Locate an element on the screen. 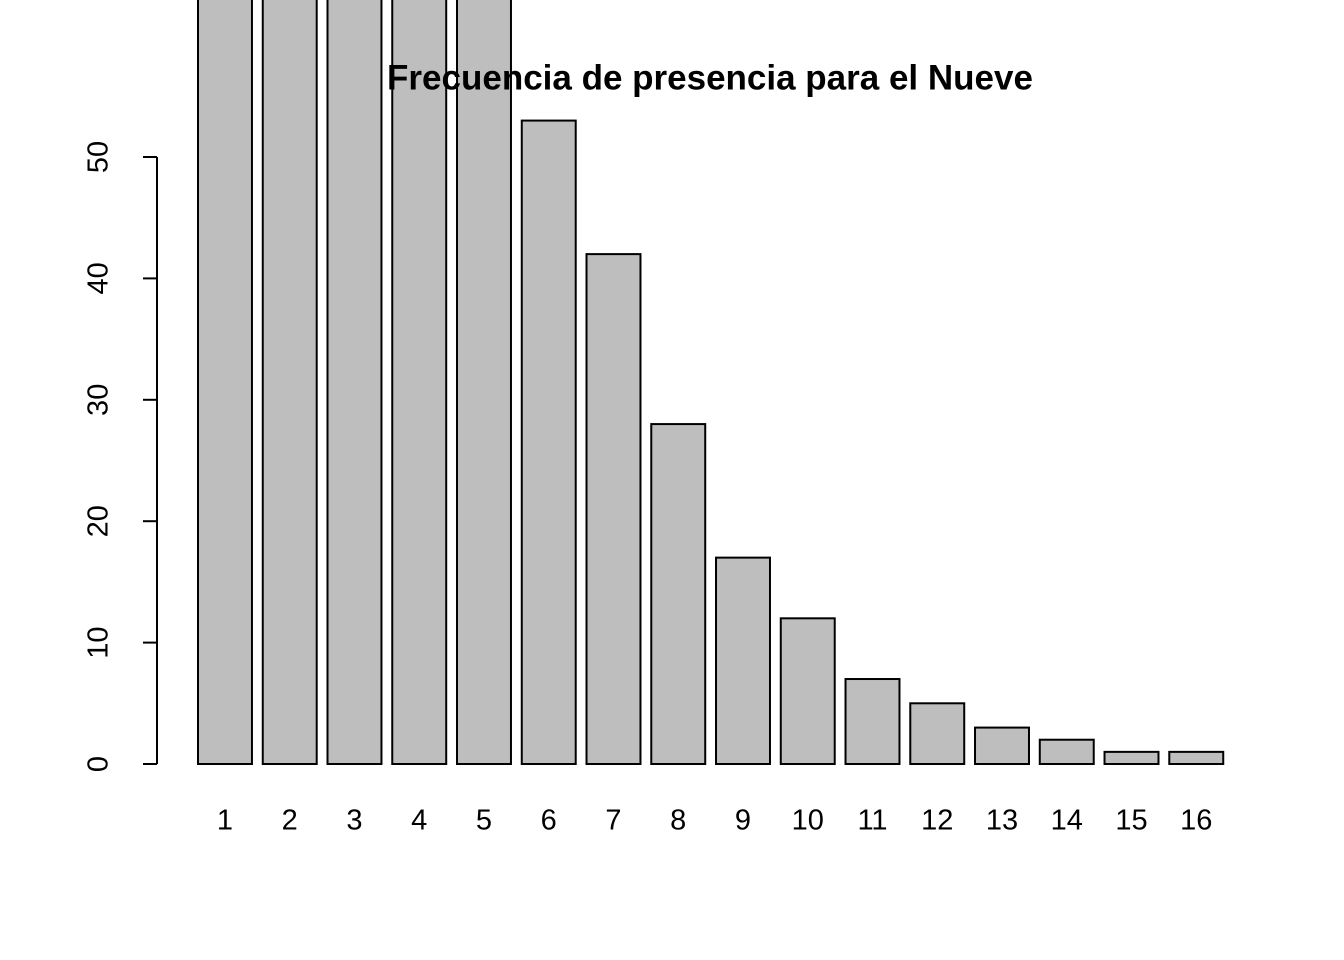 The width and height of the screenshot is (1344, 960). x-tick-label: 14 is located at coordinates (1067, 821).